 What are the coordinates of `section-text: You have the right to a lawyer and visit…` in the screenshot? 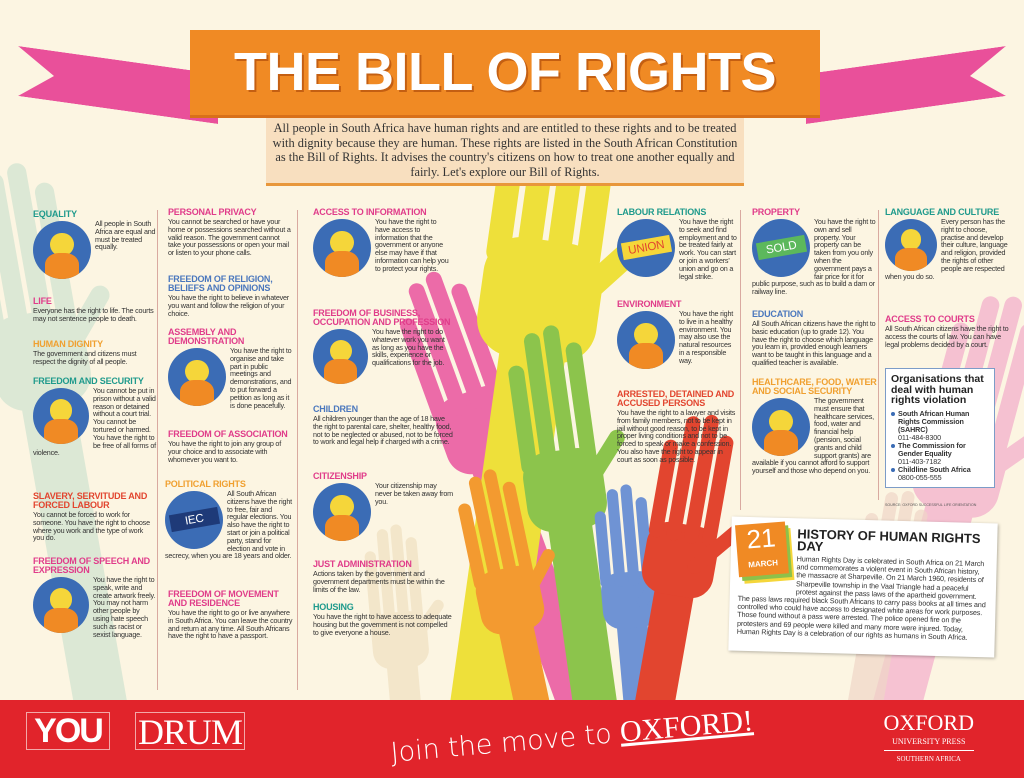 It's located at (676, 436).